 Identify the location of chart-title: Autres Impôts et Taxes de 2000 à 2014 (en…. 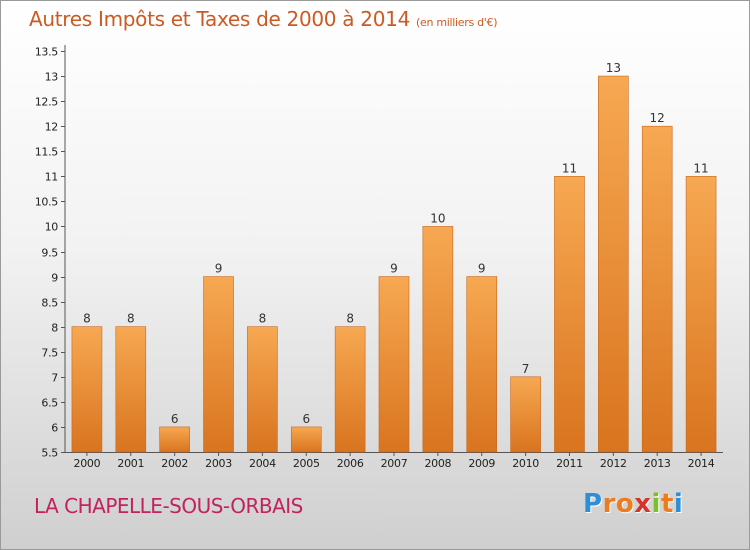
(263, 19).